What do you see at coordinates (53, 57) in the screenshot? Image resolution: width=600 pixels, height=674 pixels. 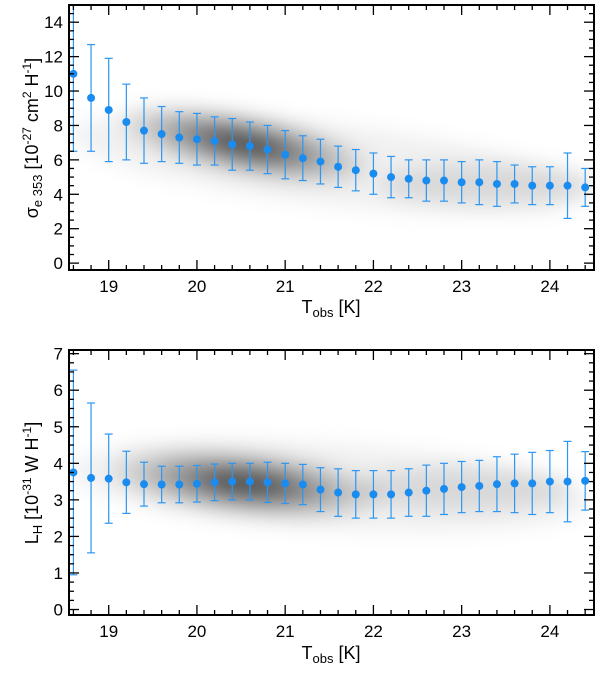 I see `y-tick-label: 12` at bounding box center [53, 57].